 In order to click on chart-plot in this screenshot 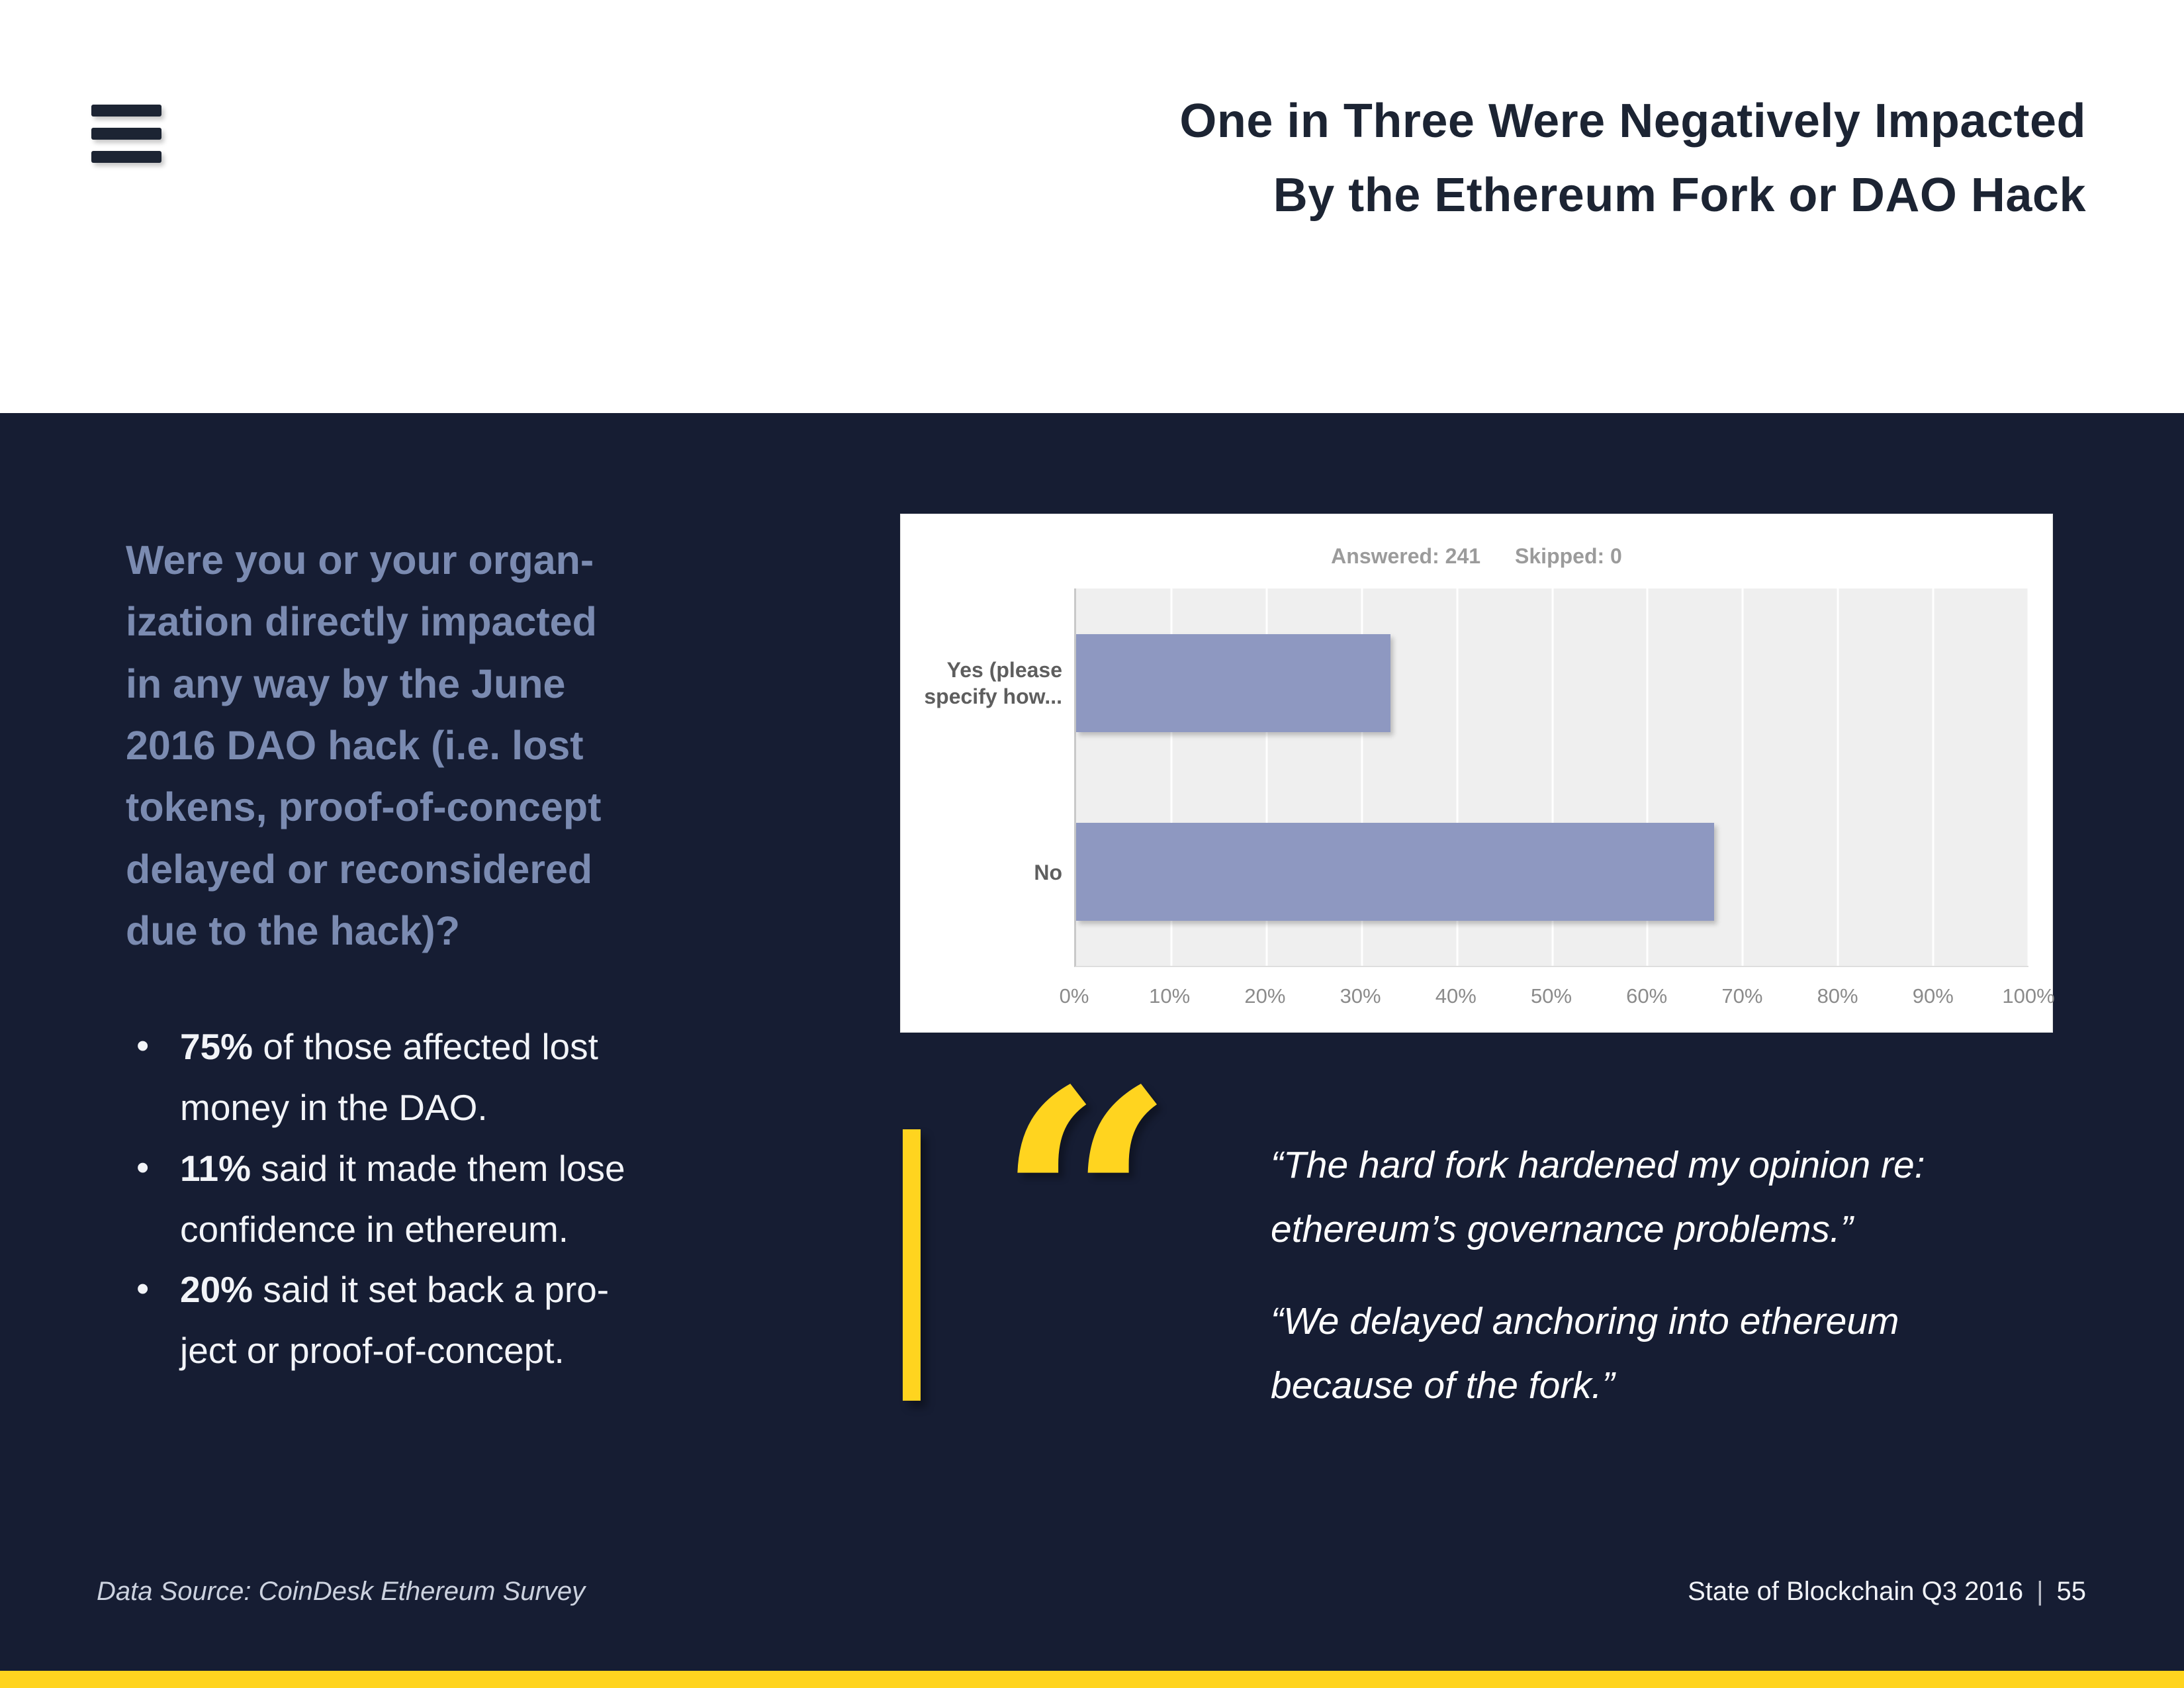, I will do `click(1552, 777)`.